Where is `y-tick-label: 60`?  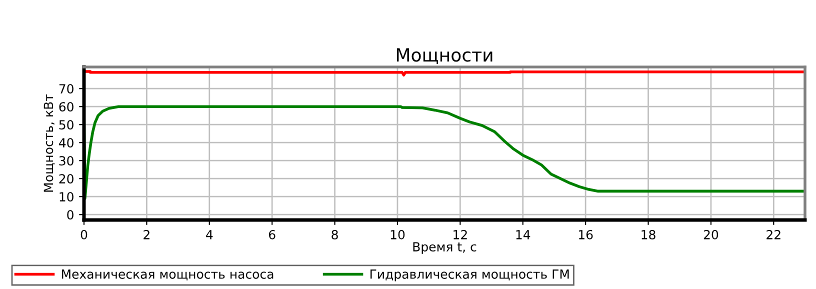
y-tick-label: 60 is located at coordinates (66, 107).